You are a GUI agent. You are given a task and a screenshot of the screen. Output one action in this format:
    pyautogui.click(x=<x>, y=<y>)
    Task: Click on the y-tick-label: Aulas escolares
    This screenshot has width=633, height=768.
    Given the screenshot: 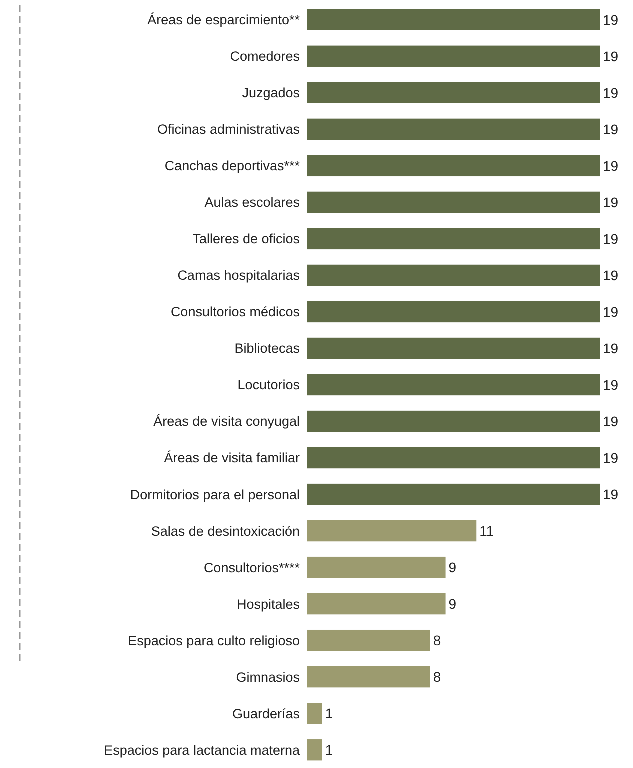 What is the action you would take?
    pyautogui.click(x=252, y=202)
    